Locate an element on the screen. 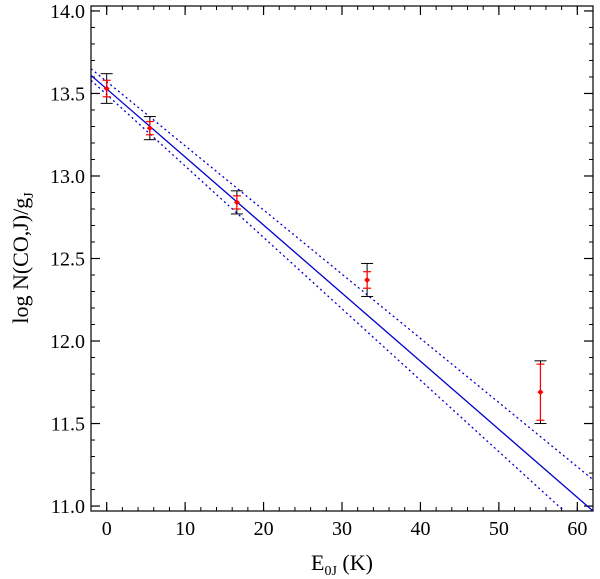  y-tick-label: 13.0 is located at coordinates (67, 177).